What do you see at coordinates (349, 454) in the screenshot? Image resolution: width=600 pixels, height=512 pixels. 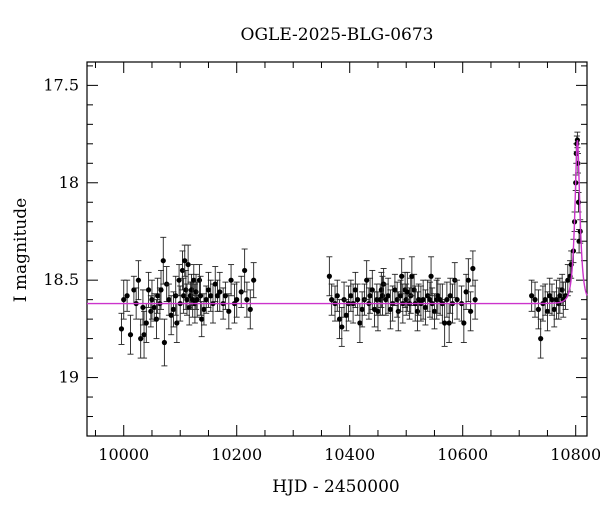 I see `x-tick-label: 10400` at bounding box center [349, 454].